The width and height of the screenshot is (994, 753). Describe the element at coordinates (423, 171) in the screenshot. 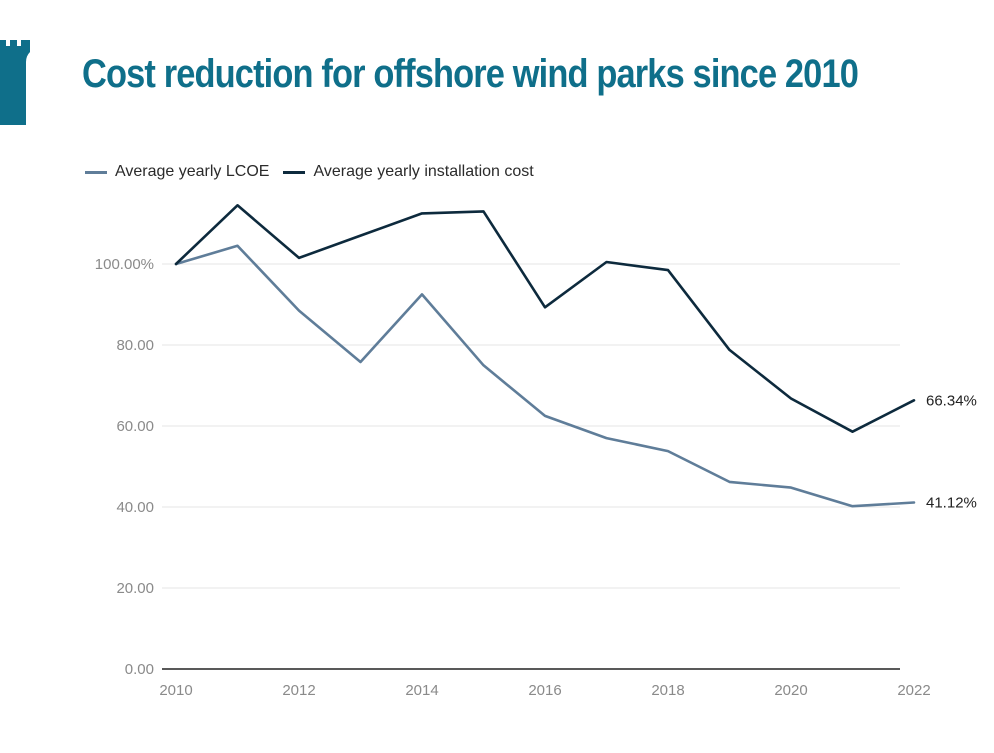

I see `legend-label-installation-cost: Average yearly installation cost` at that location.